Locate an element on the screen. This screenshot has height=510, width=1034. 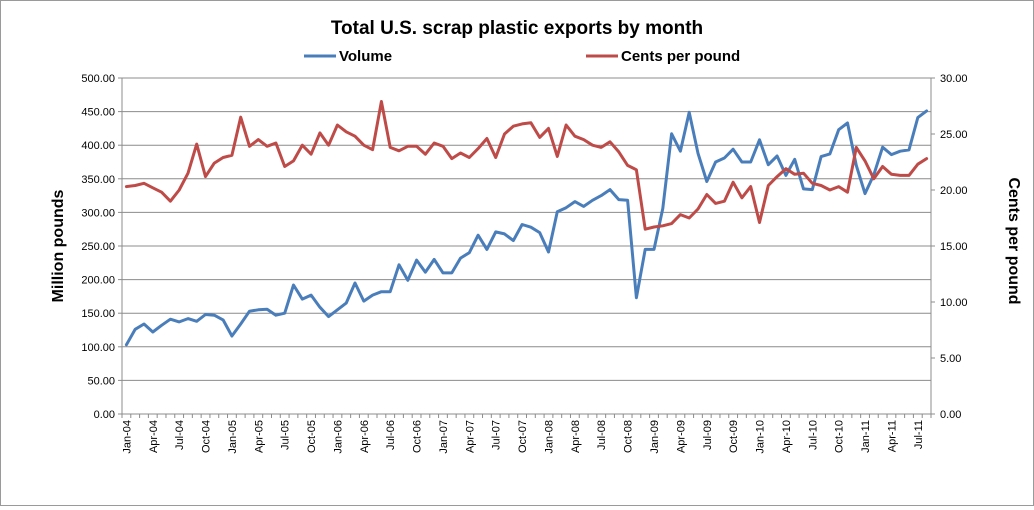
legend-label-volume: Volume is located at coordinates (365, 56).